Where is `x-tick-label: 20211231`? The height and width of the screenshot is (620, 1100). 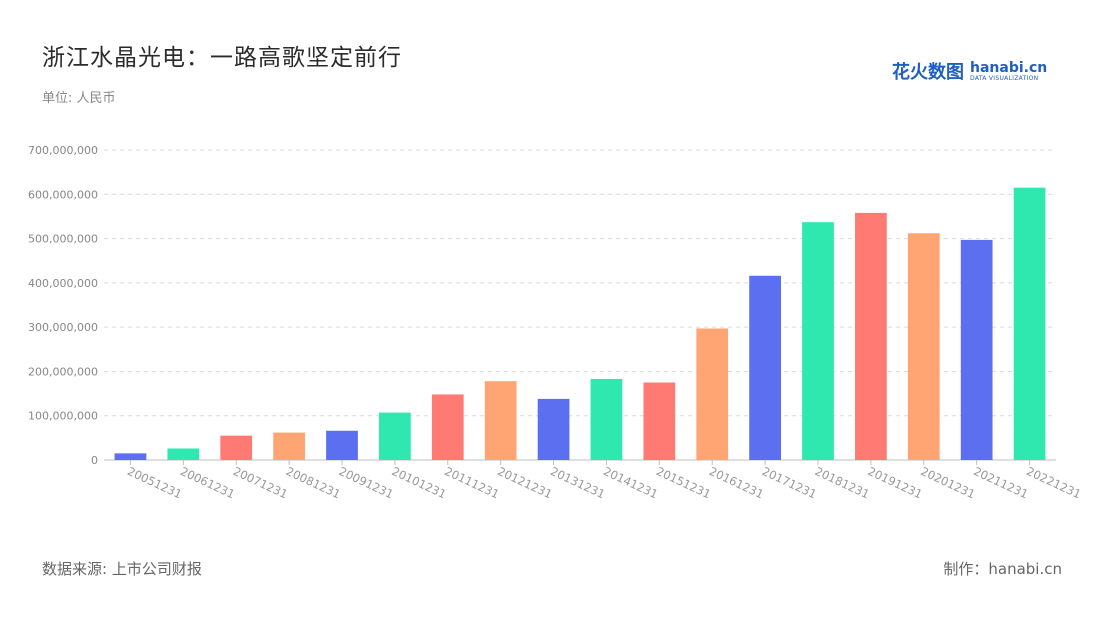 x-tick-label: 20211231 is located at coordinates (1000, 482).